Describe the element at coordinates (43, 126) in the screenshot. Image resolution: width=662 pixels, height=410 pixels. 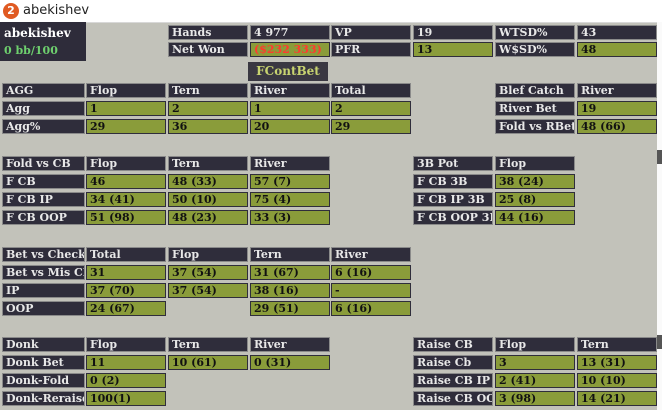
I see `row-label: Agg%` at that location.